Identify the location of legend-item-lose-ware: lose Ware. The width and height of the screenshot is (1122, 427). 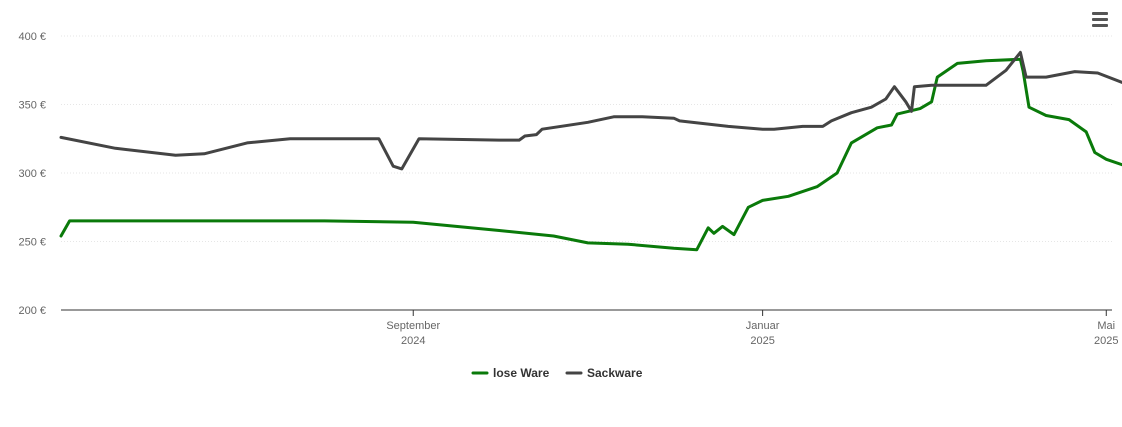
(510, 373).